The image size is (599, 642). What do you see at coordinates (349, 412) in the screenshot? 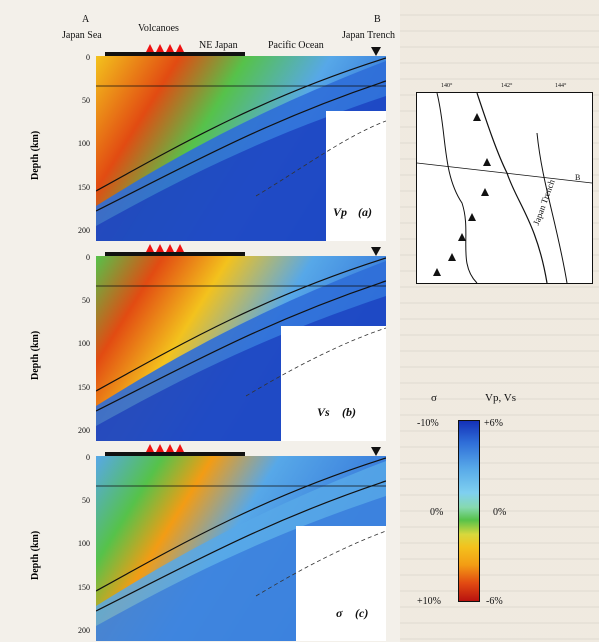
I see `panel-b-letter: (b)` at bounding box center [349, 412].